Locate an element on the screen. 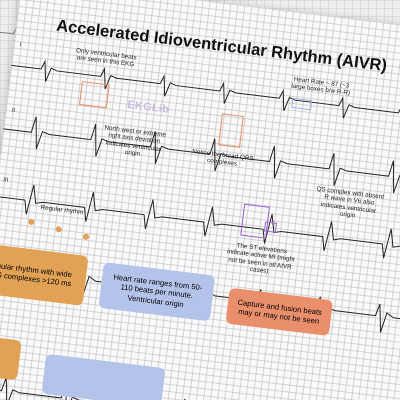  highlight-box-ventricular-beat is located at coordinates (94, 95).